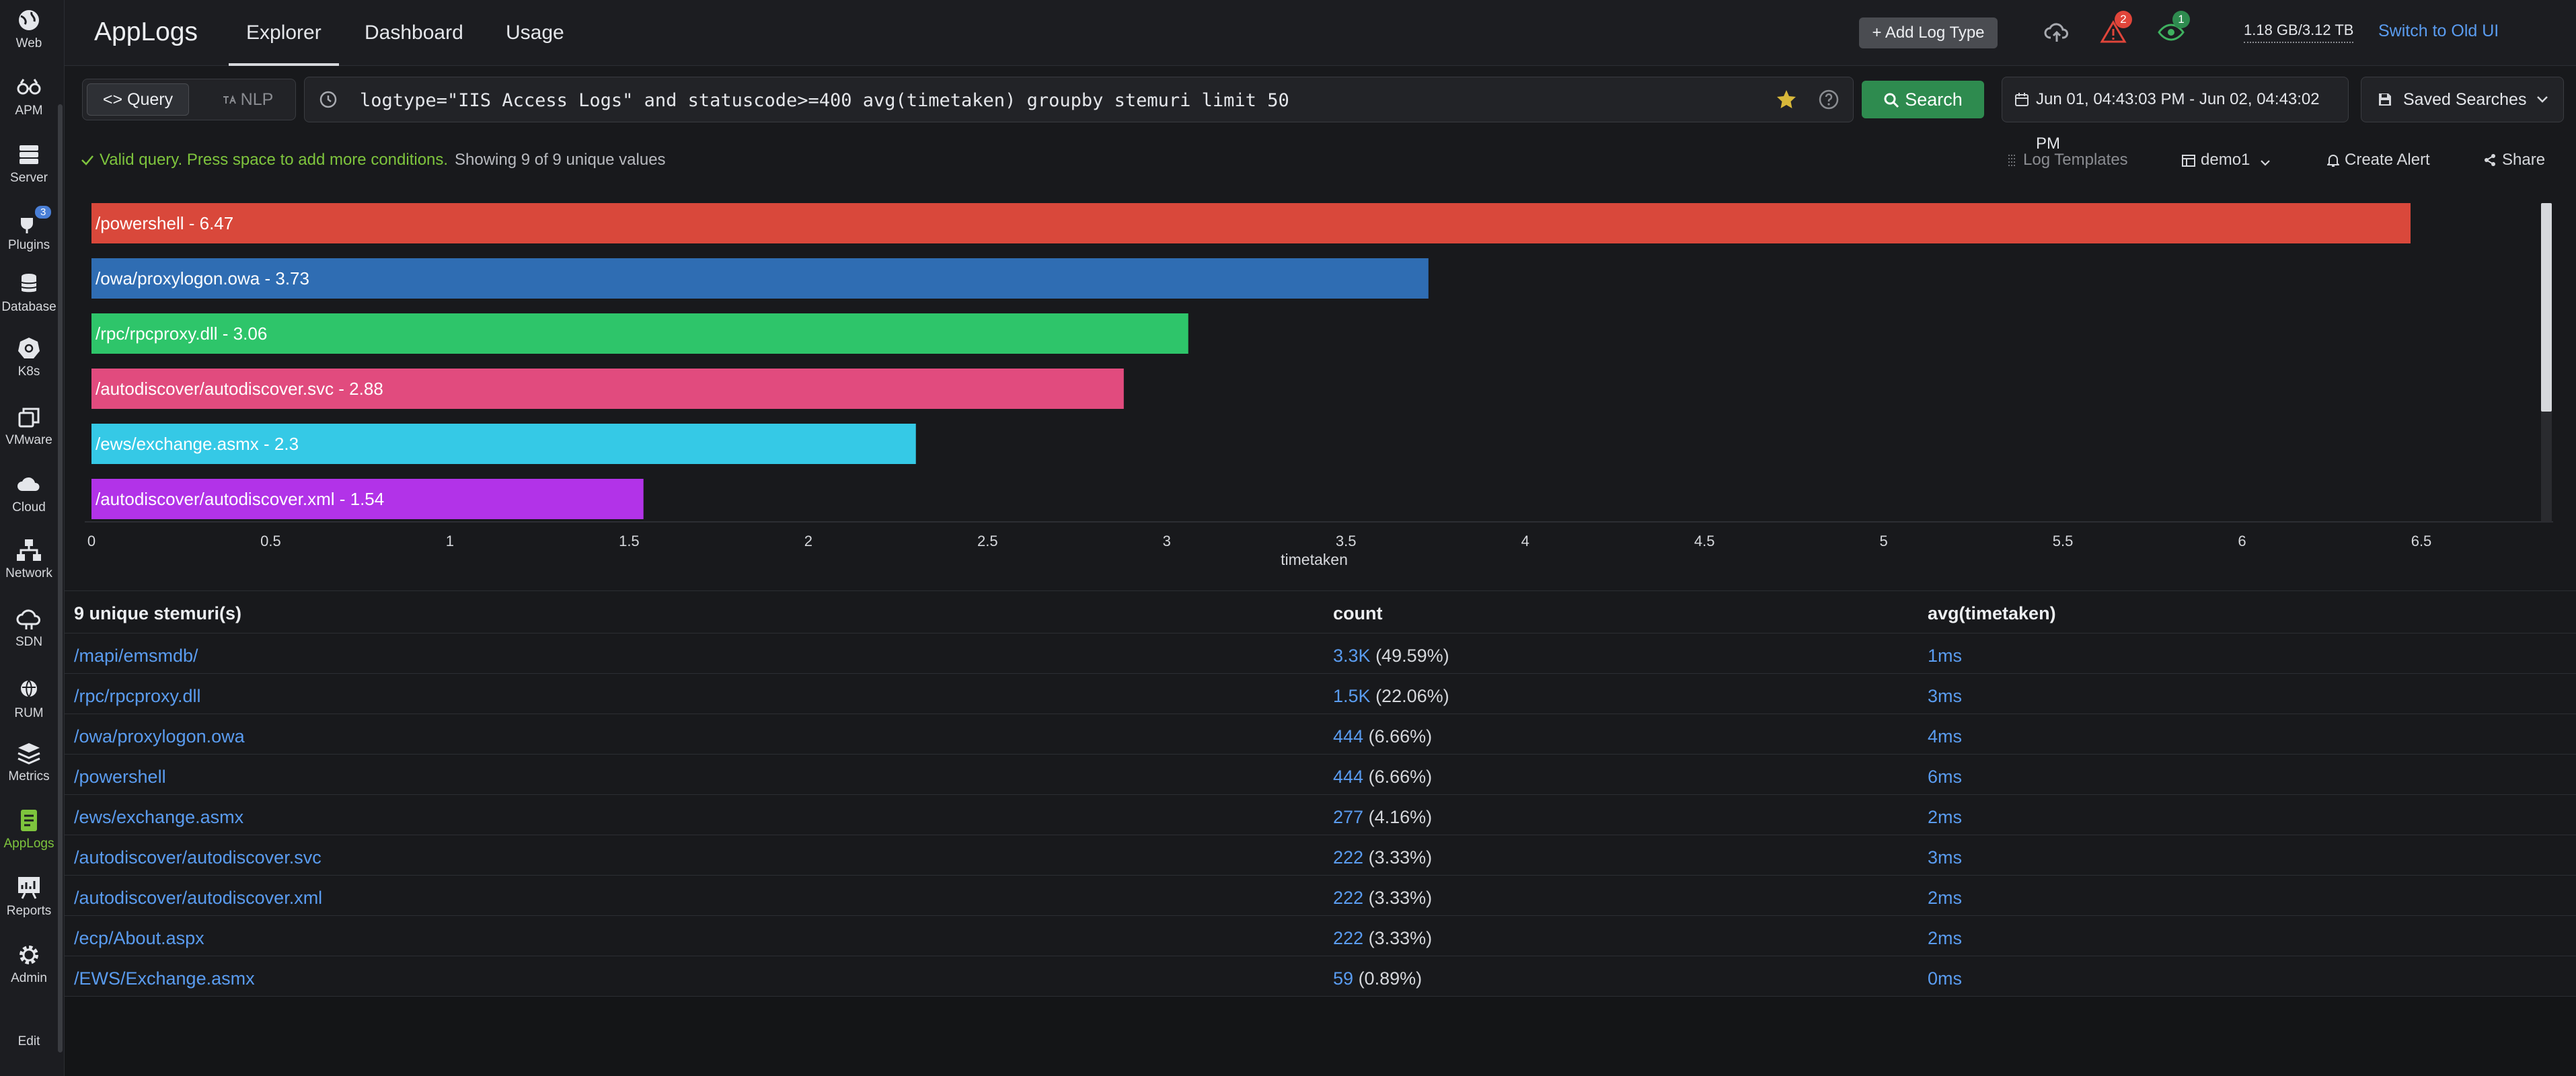 This screenshot has height=1076, width=2576. Describe the element at coordinates (120, 777) in the screenshot. I see `stemuri-link: /powershell` at that location.